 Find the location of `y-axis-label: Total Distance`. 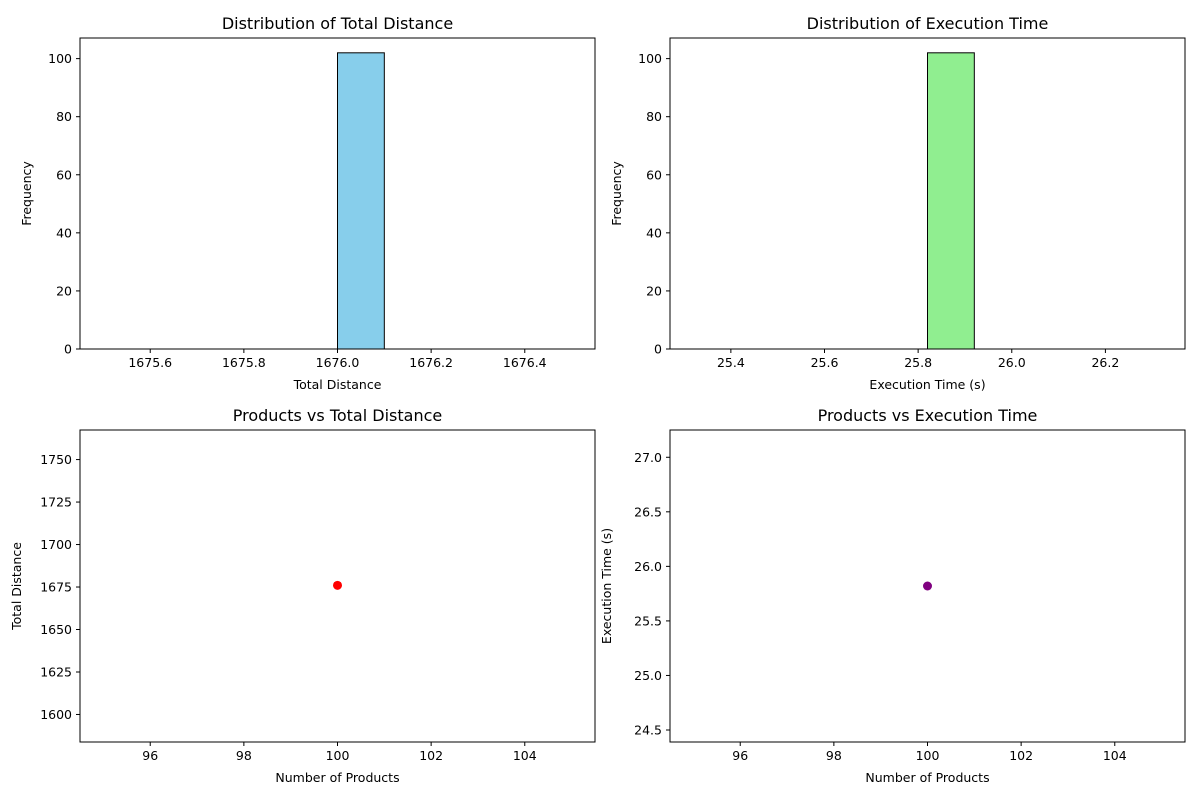

y-axis-label: Total Distance is located at coordinates (16, 586).